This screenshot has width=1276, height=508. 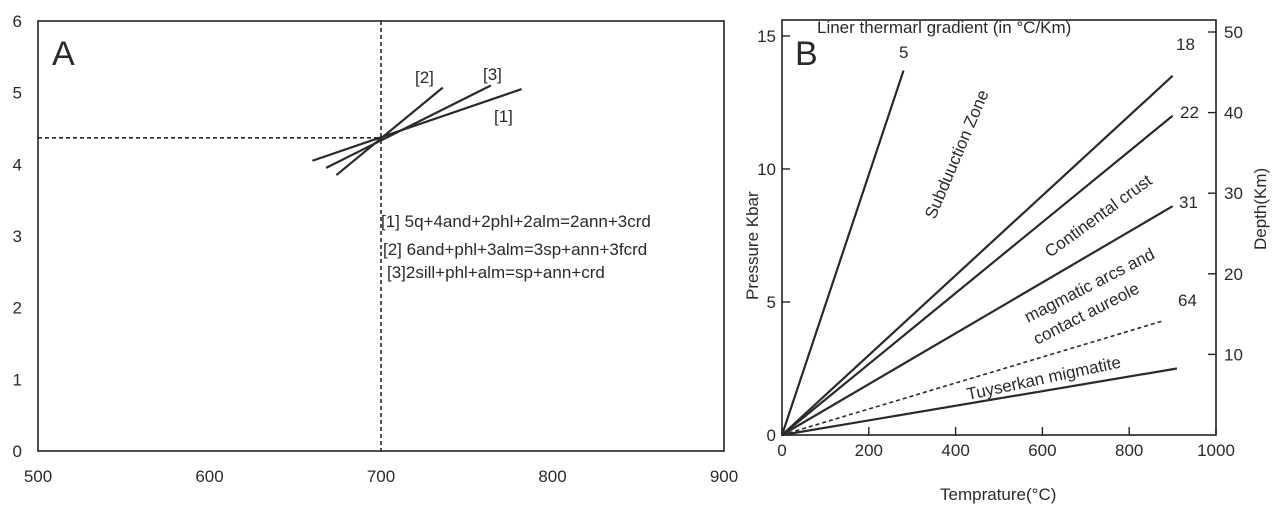 What do you see at coordinates (17, 21) in the screenshot?
I see `y-tick-label: 6` at bounding box center [17, 21].